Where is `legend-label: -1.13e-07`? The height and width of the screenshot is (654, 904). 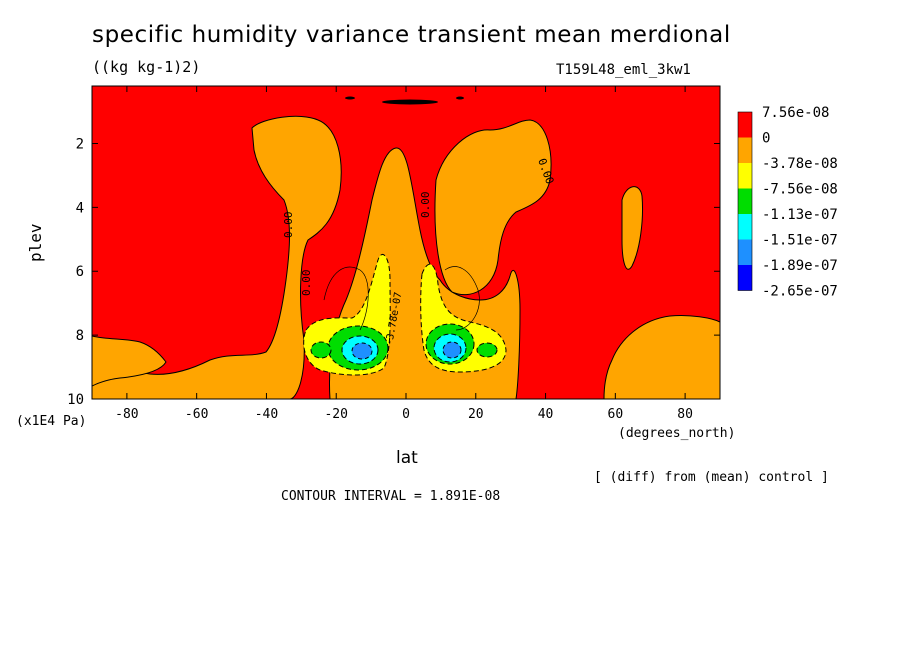
legend-label: -1.13e-07 is located at coordinates (800, 215).